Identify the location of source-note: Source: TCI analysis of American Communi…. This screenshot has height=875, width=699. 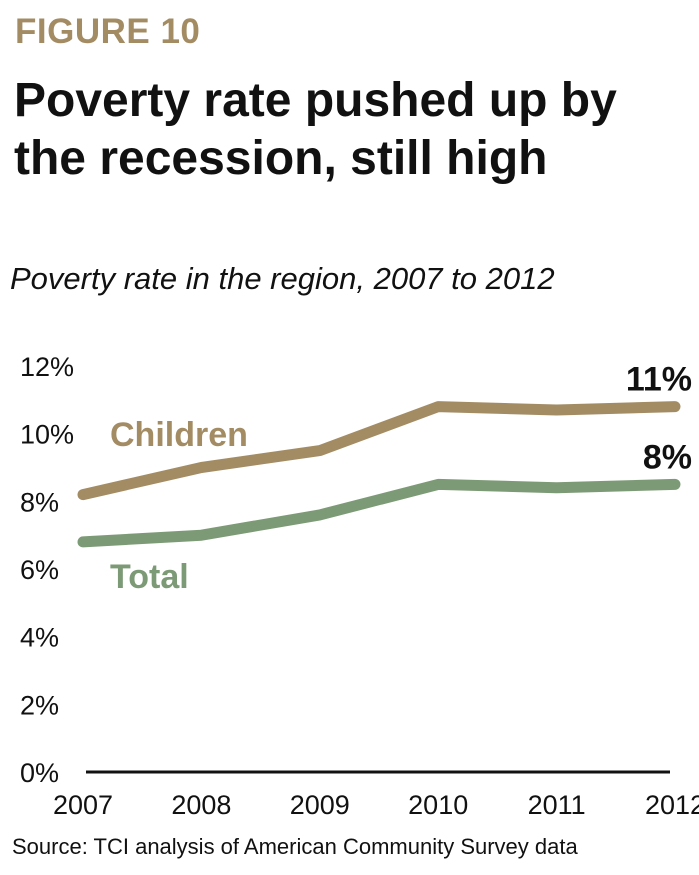
(295, 846).